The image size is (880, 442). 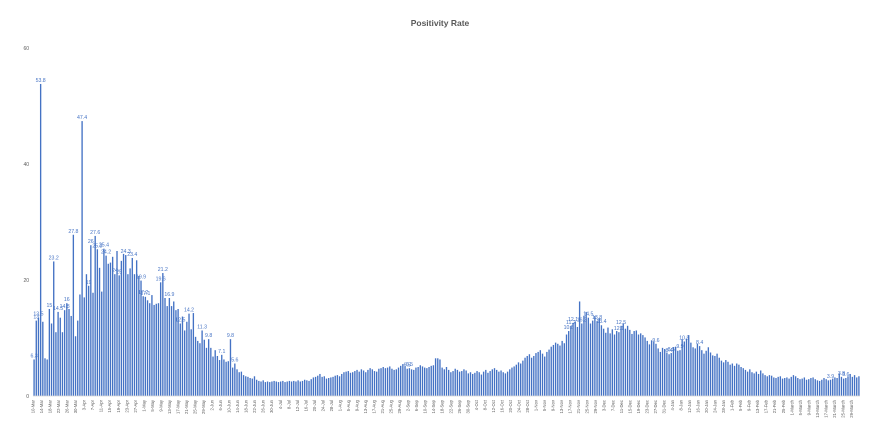 I want to click on x-tick-label: 29-March, so click(x=851, y=408).